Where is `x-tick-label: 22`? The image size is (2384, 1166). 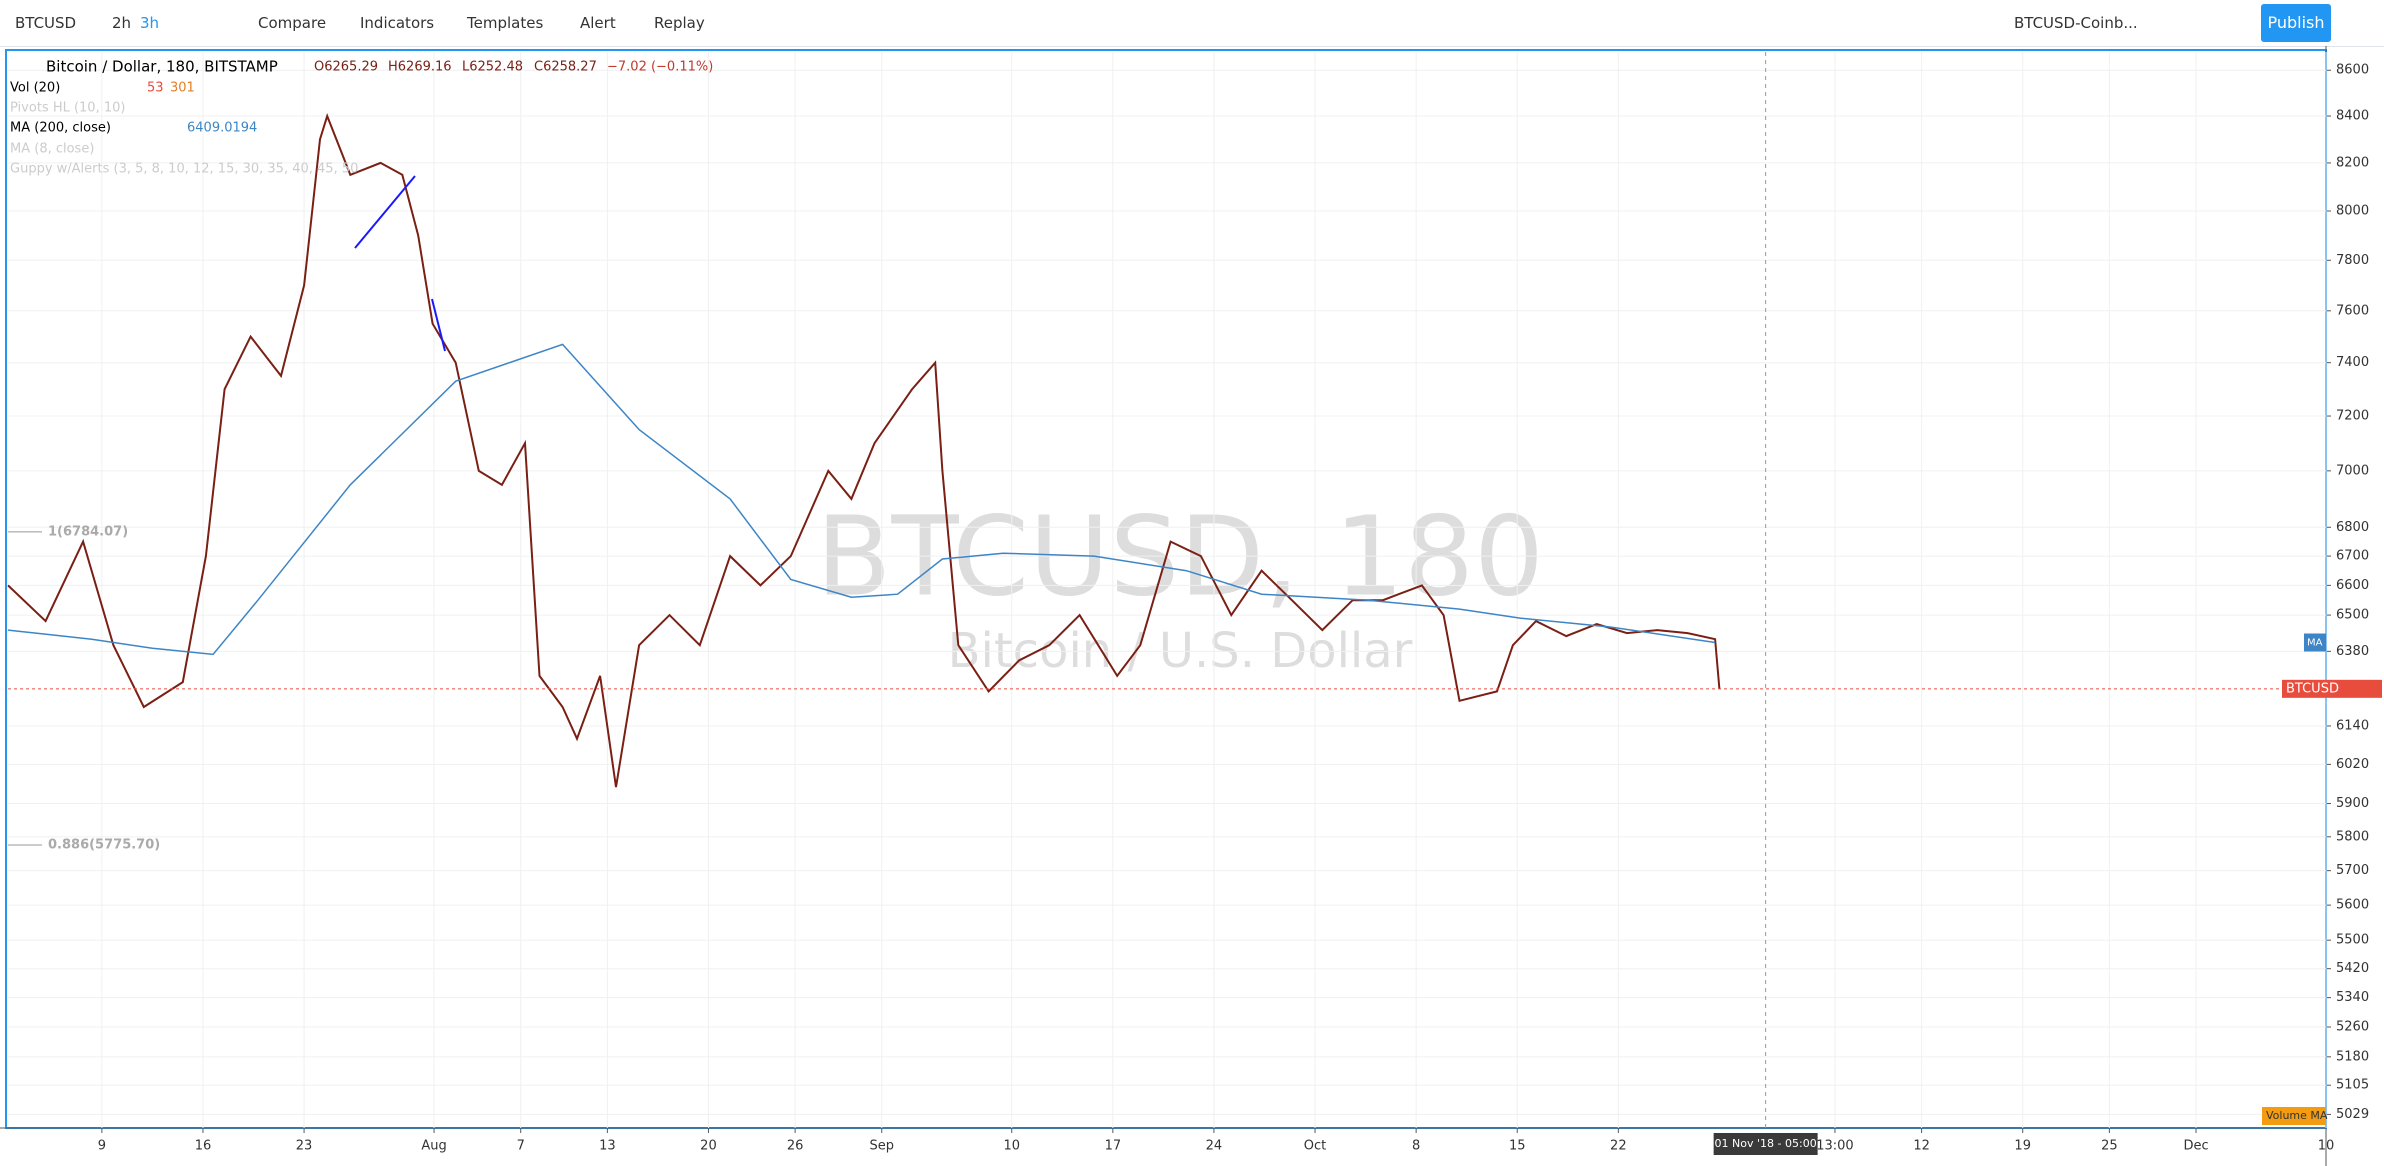
x-tick-label: 22 is located at coordinates (1618, 1146).